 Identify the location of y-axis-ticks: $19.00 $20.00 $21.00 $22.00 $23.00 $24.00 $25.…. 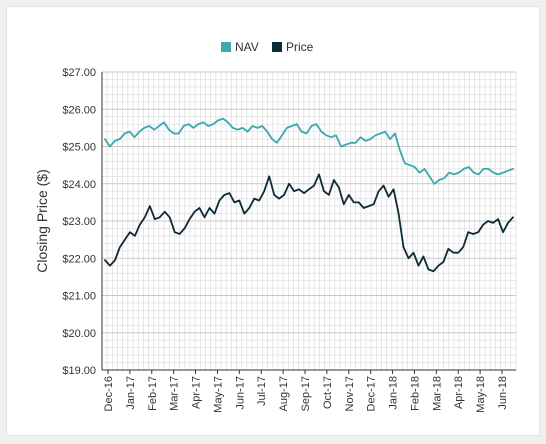
(79, 222).